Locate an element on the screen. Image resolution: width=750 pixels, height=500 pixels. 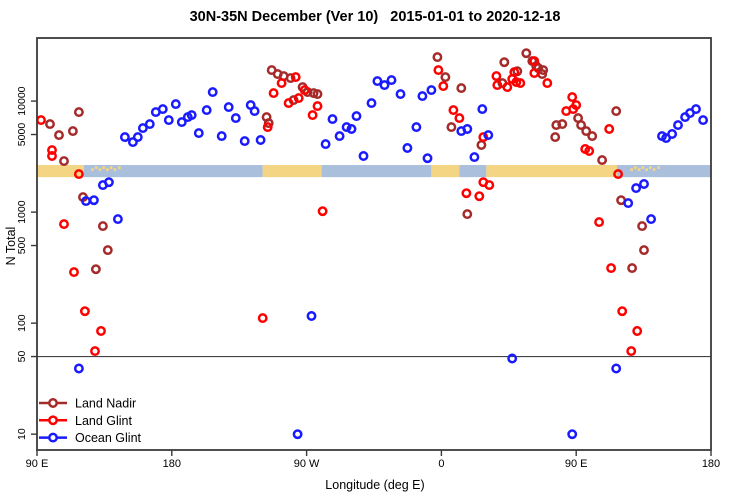
legend-item: Land Nadir is located at coordinates (87, 404).